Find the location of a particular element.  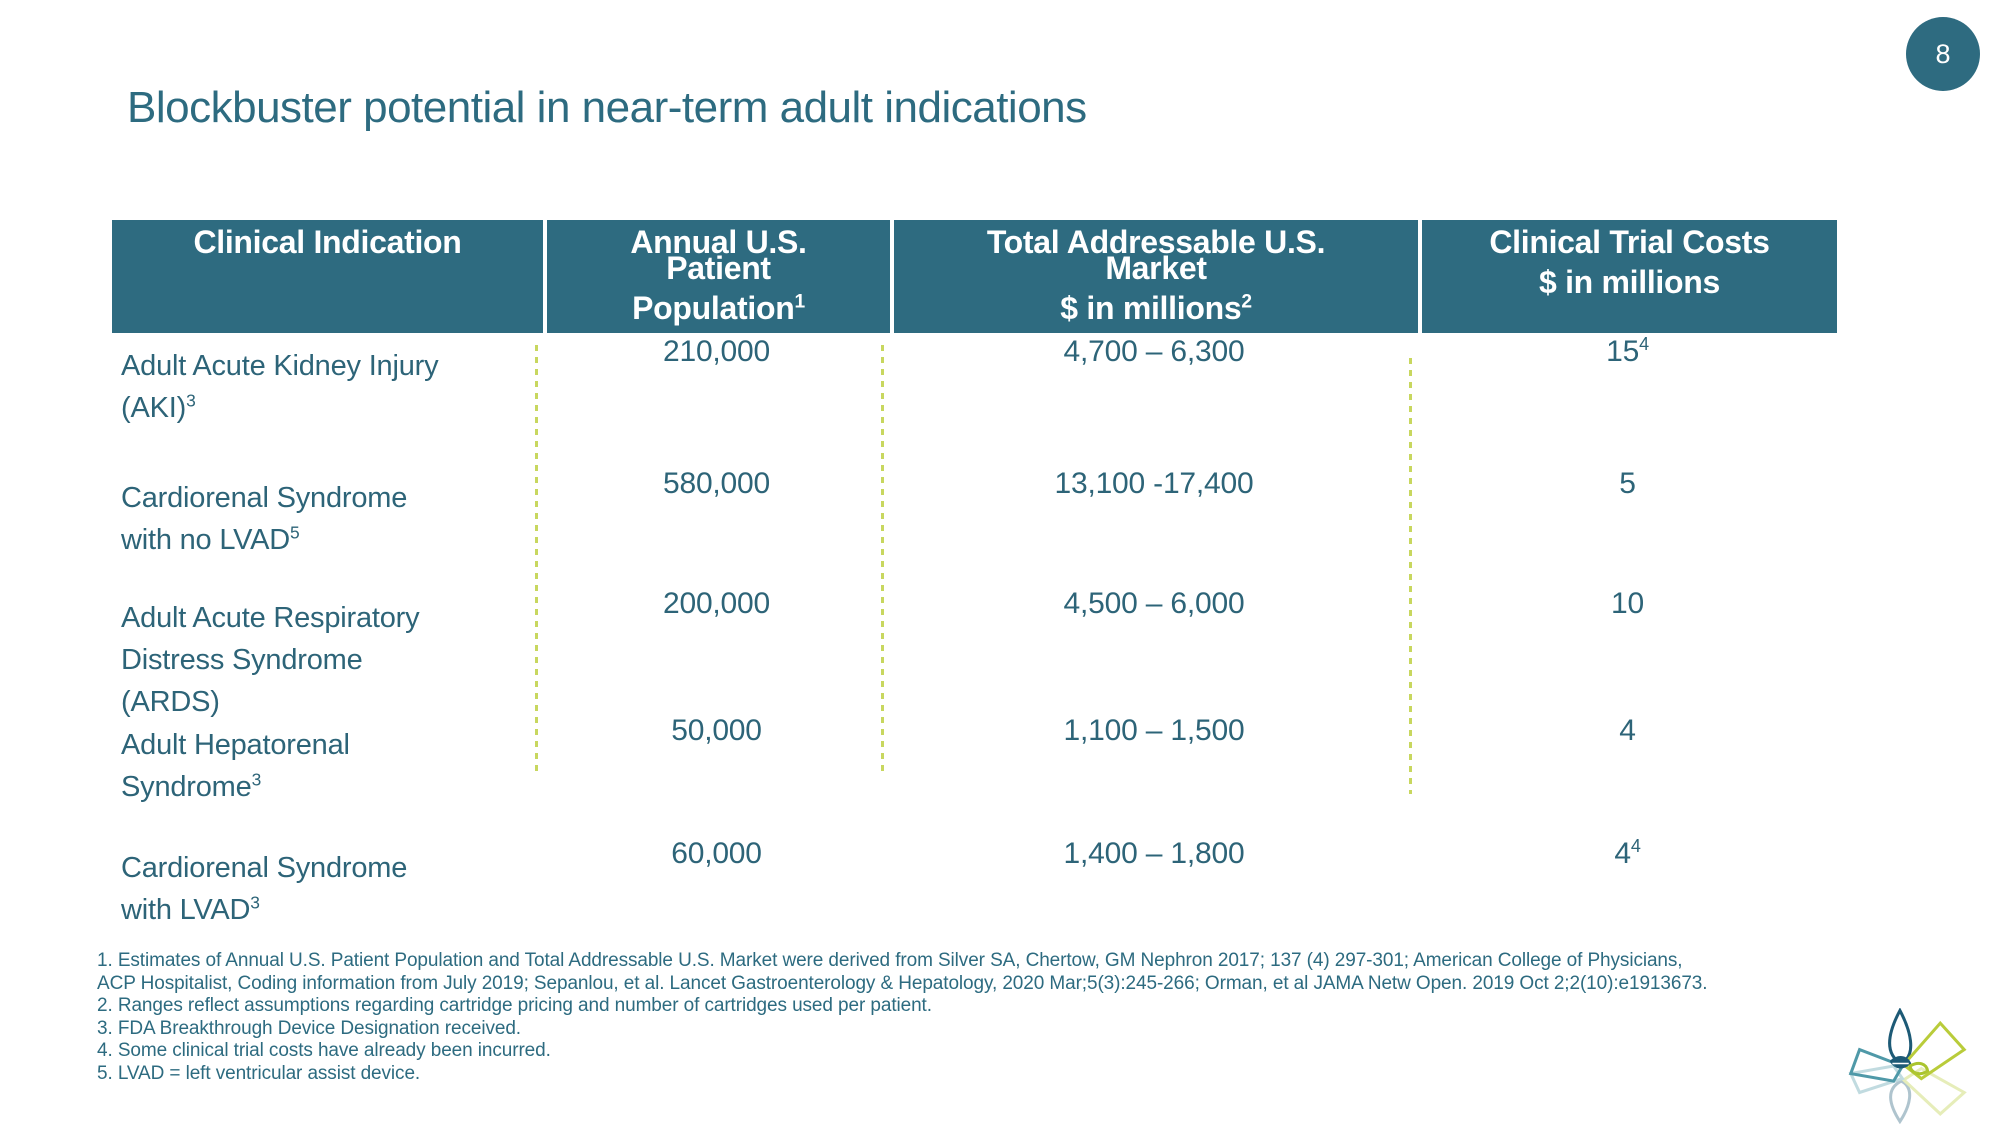

cell-population: 200,000 is located at coordinates (716, 603).